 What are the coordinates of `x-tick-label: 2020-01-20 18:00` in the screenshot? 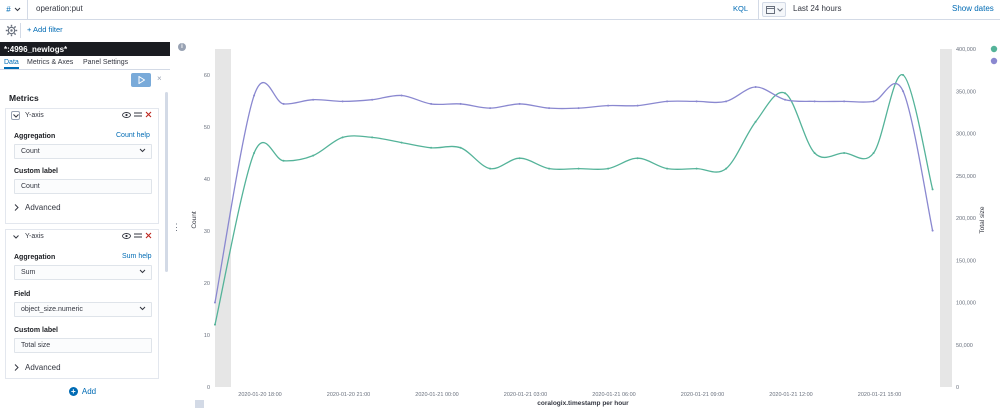 It's located at (259, 395).